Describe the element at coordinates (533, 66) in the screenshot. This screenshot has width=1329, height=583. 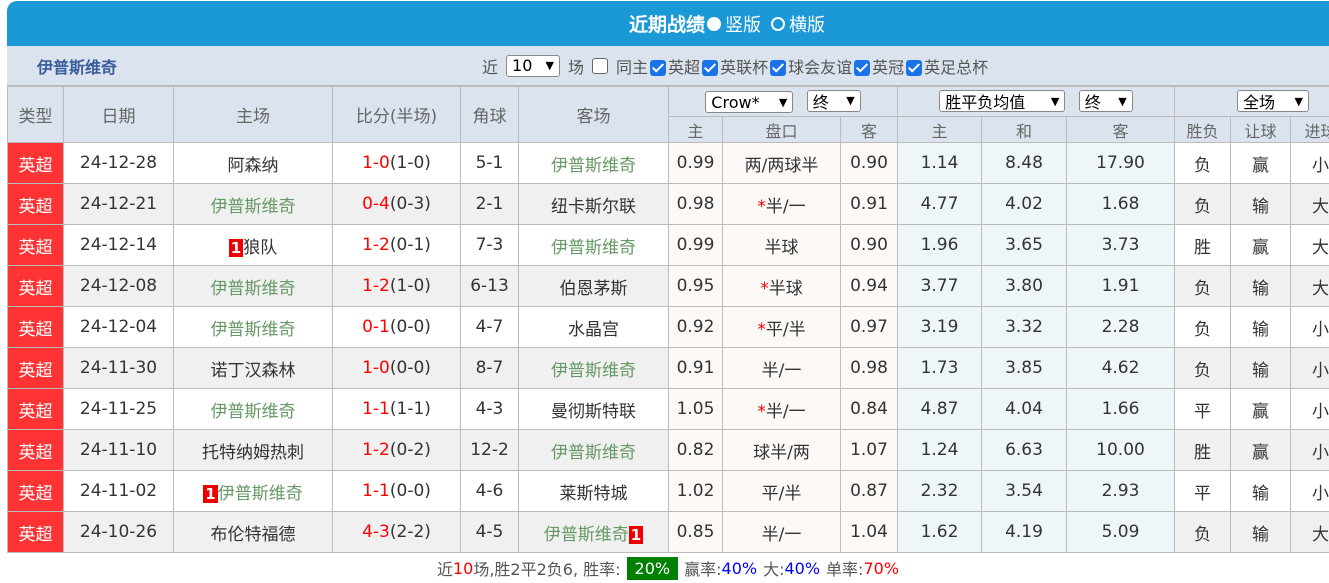
I see `game-count-select: 10▼` at that location.